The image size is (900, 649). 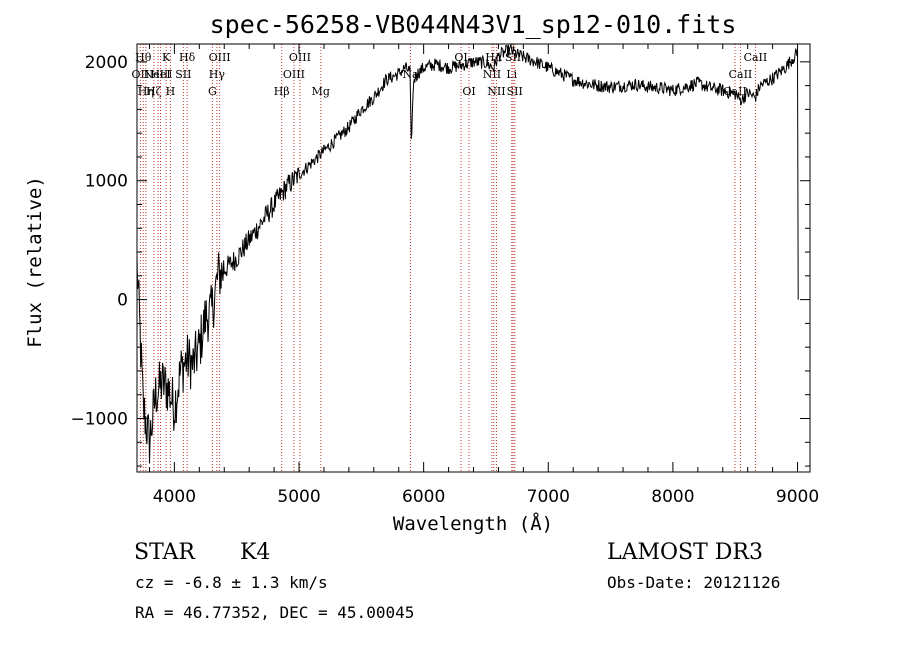 I want to click on coordinates: RA = 46.77352, DEC = 45.00045, so click(x=275, y=612).